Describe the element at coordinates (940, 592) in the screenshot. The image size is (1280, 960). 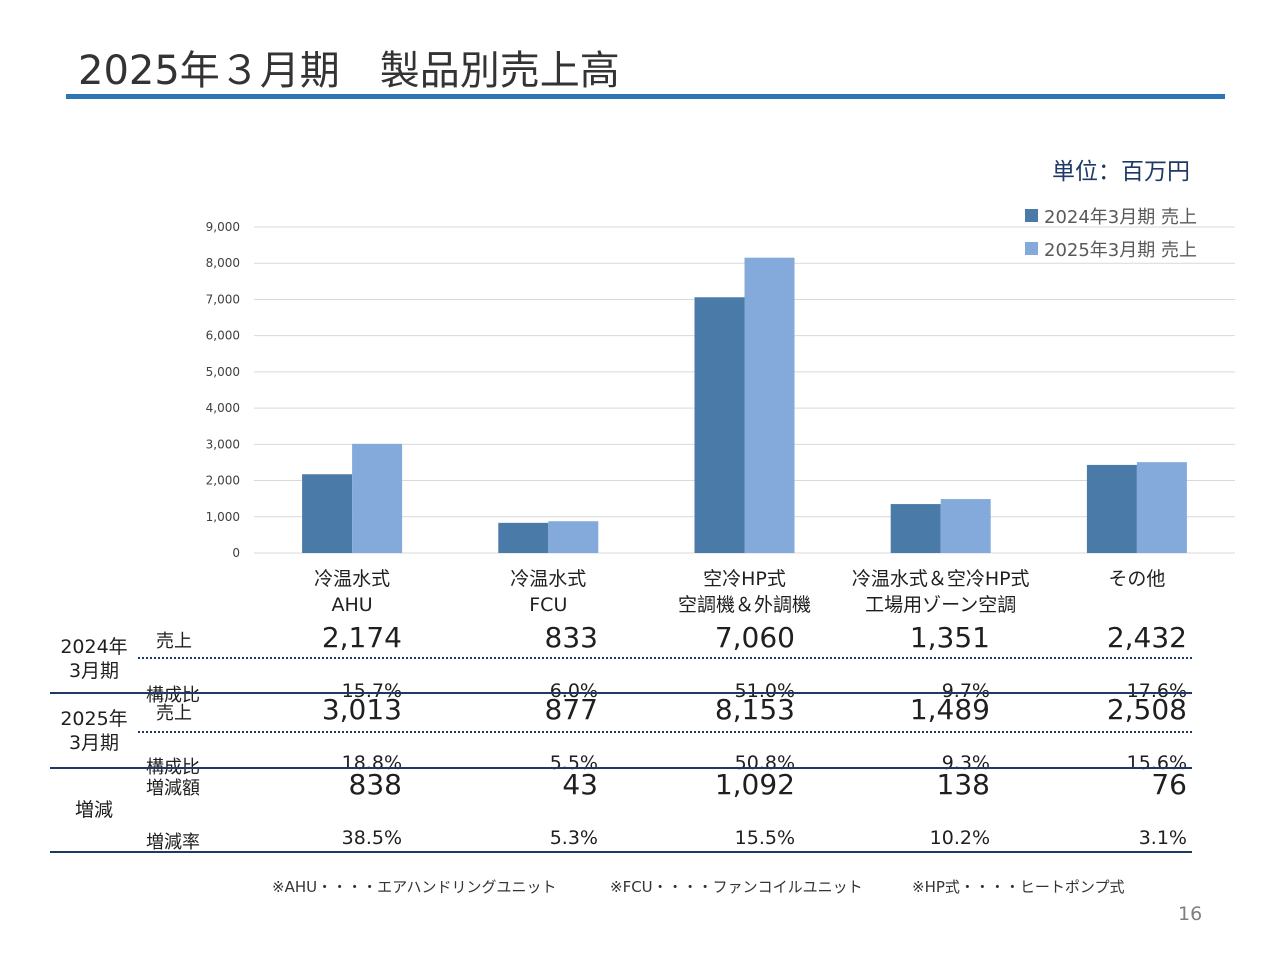
I see `category-label: 冷温水式＆空冷HP式 工場用ゾーン空調` at that location.